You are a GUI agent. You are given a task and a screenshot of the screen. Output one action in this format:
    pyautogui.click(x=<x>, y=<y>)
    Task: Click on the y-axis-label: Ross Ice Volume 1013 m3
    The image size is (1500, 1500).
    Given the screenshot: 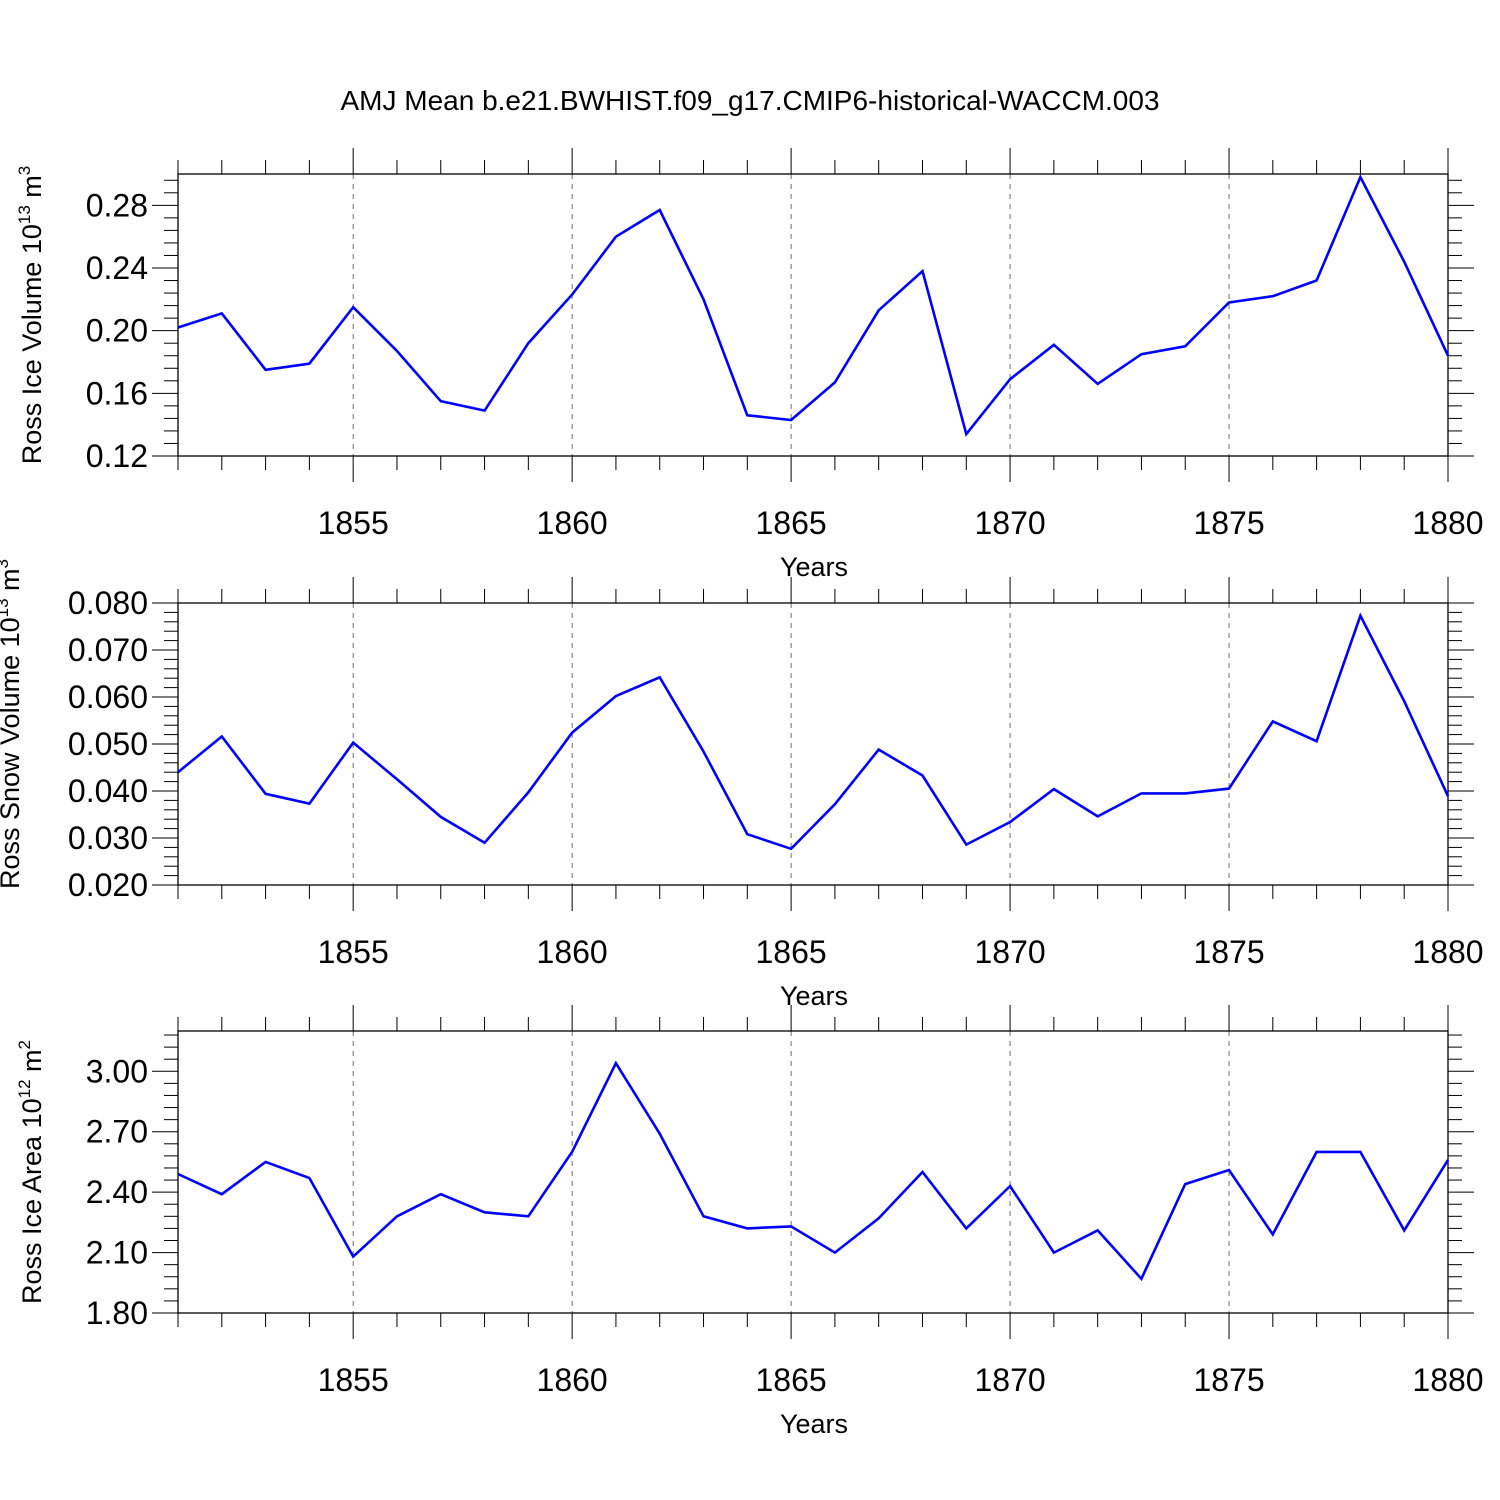 What is the action you would take?
    pyautogui.click(x=31, y=315)
    